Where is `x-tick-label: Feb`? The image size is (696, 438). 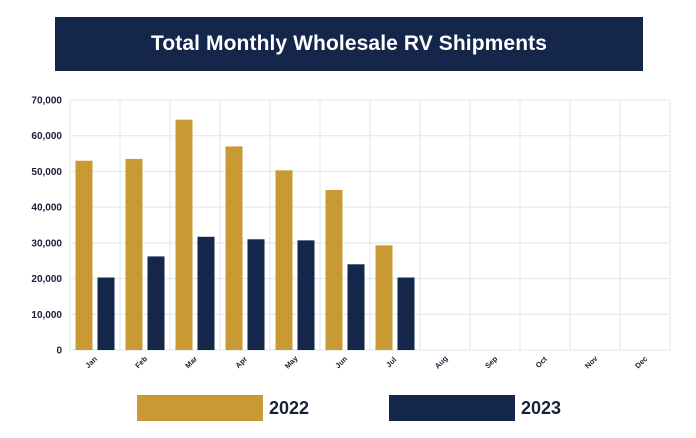
x-tick-label: Feb is located at coordinates (141, 362).